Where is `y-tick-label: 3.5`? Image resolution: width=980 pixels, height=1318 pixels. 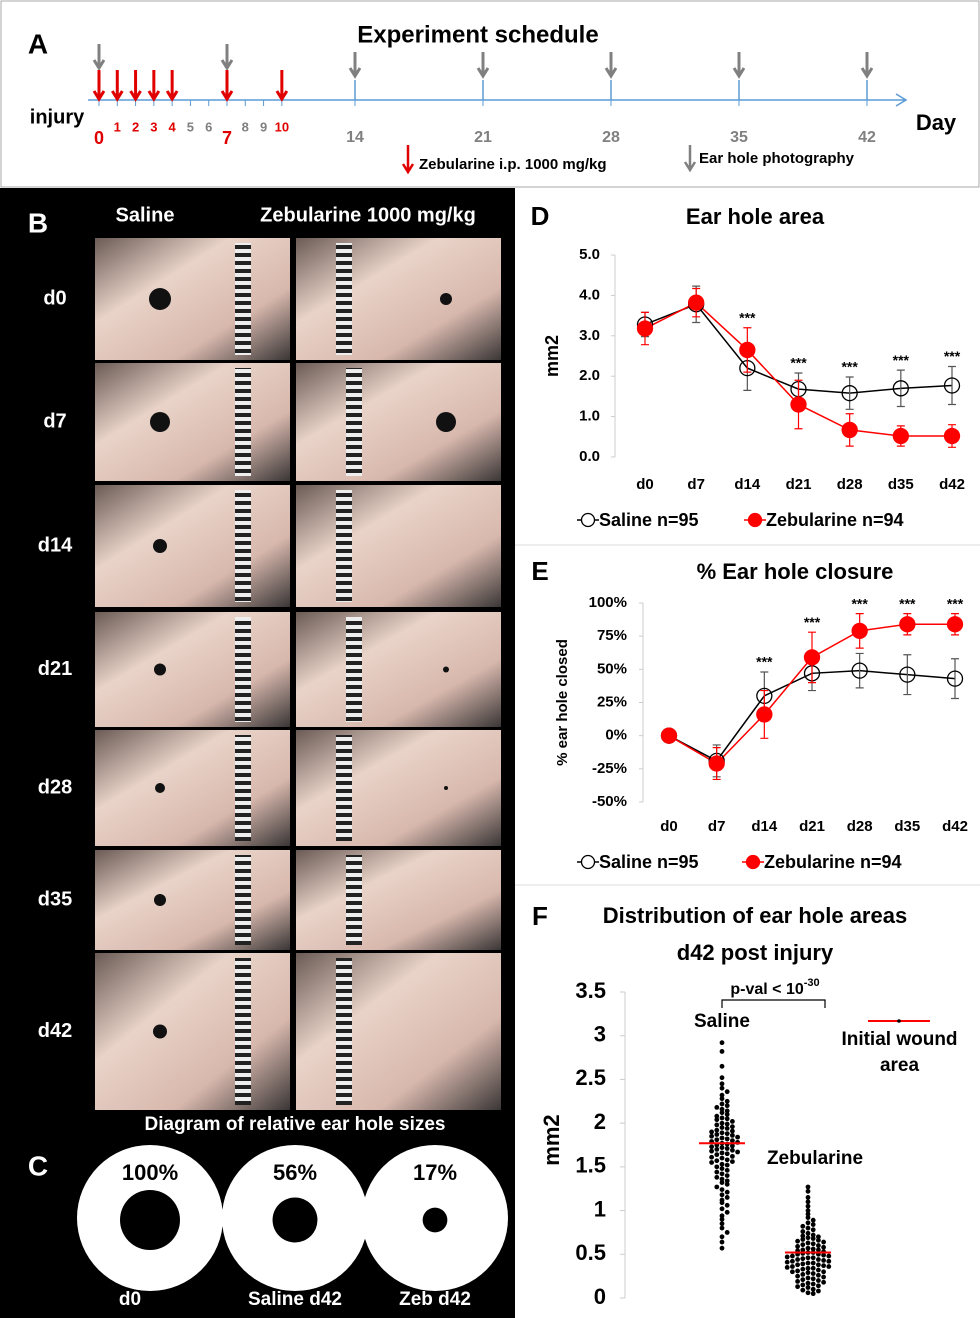
y-tick-label: 3.5 is located at coordinates (590, 990).